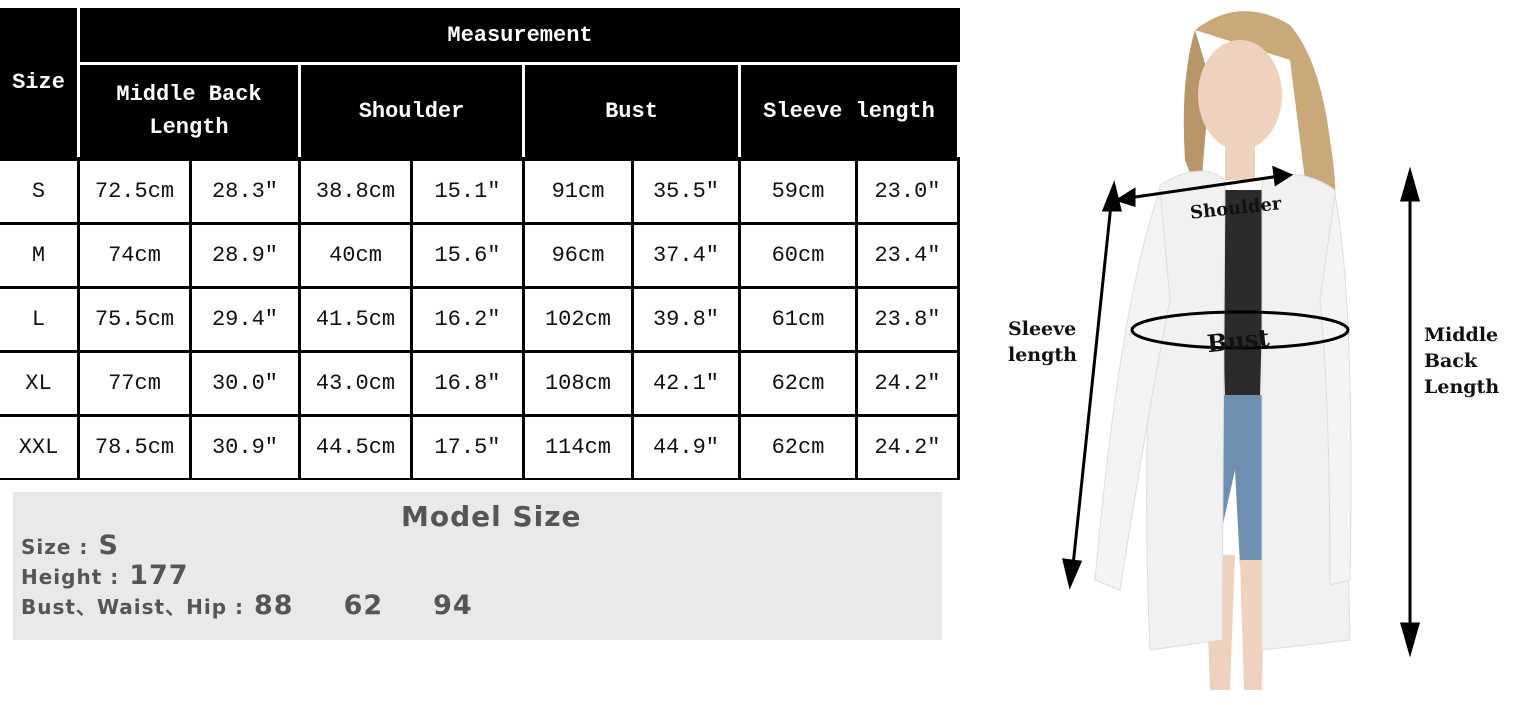 The width and height of the screenshot is (1523, 705). What do you see at coordinates (578, 191) in the screenshot?
I see `value-cell: 91cm` at bounding box center [578, 191].